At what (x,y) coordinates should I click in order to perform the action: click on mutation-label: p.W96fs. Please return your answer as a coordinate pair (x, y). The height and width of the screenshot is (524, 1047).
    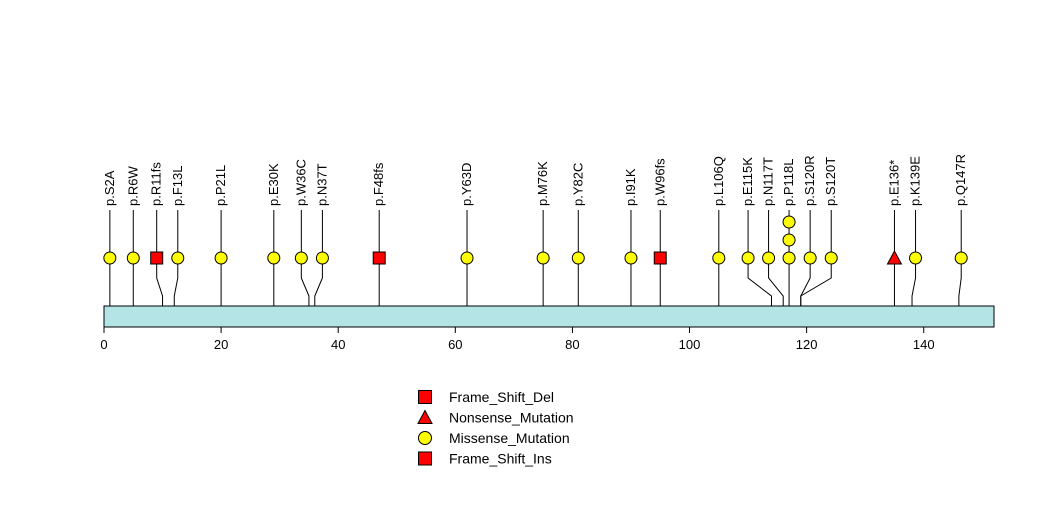
    Looking at the image, I should click on (659, 182).